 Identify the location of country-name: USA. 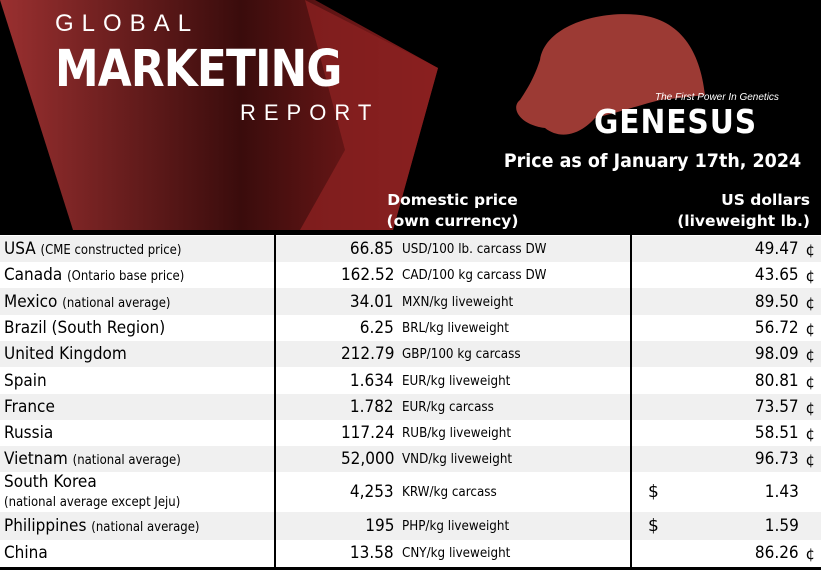
(20, 249).